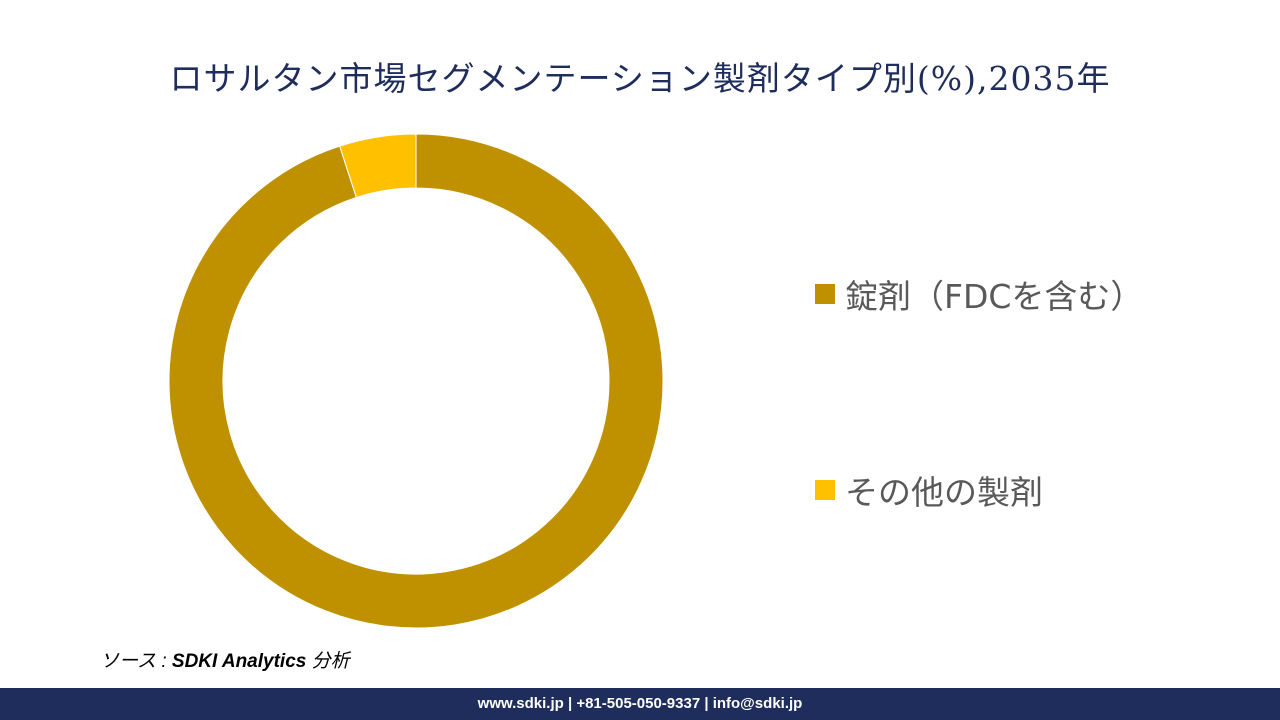 This screenshot has width=1280, height=720. Describe the element at coordinates (944, 492) in the screenshot. I see `legend-label-other: その他の製剤` at that location.